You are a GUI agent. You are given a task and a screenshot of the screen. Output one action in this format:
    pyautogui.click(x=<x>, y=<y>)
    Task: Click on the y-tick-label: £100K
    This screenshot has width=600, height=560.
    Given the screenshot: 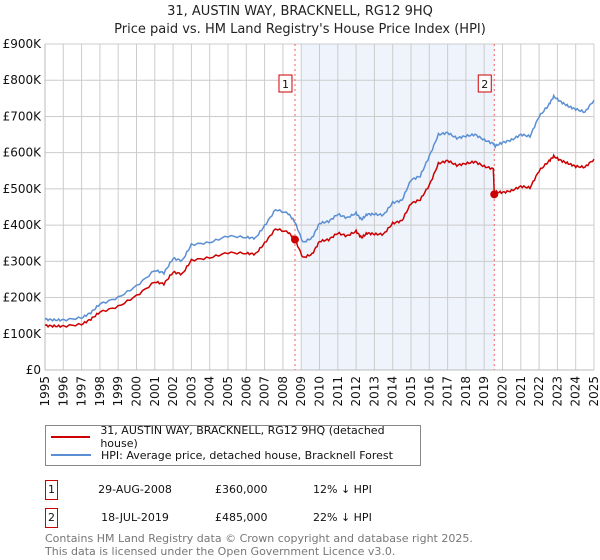 What is the action you would take?
    pyautogui.click(x=23, y=334)
    